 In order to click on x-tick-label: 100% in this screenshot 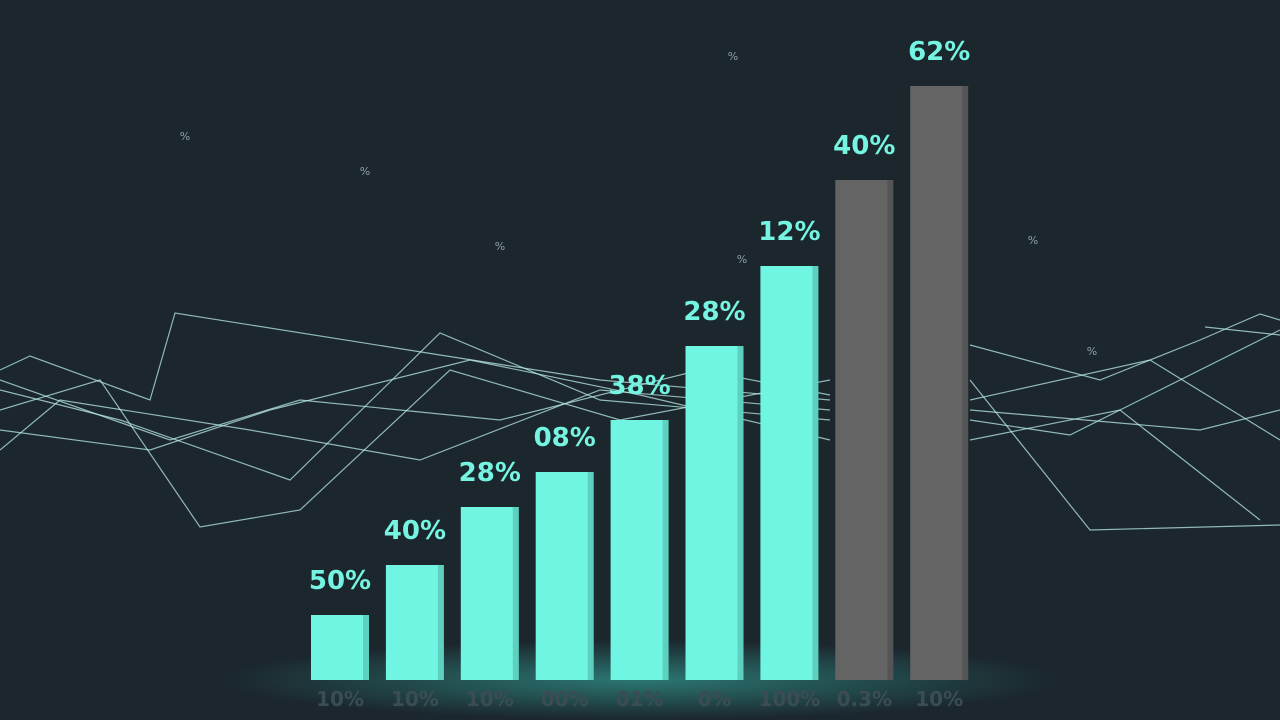, I will do `click(790, 699)`.